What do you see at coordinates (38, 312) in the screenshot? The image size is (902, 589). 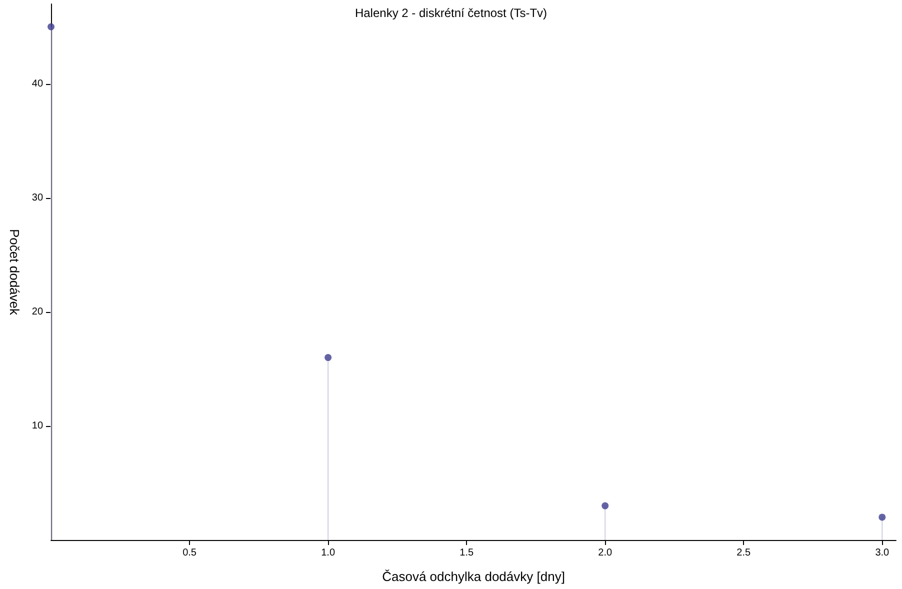 I see `y-tick-label: 20` at bounding box center [38, 312].